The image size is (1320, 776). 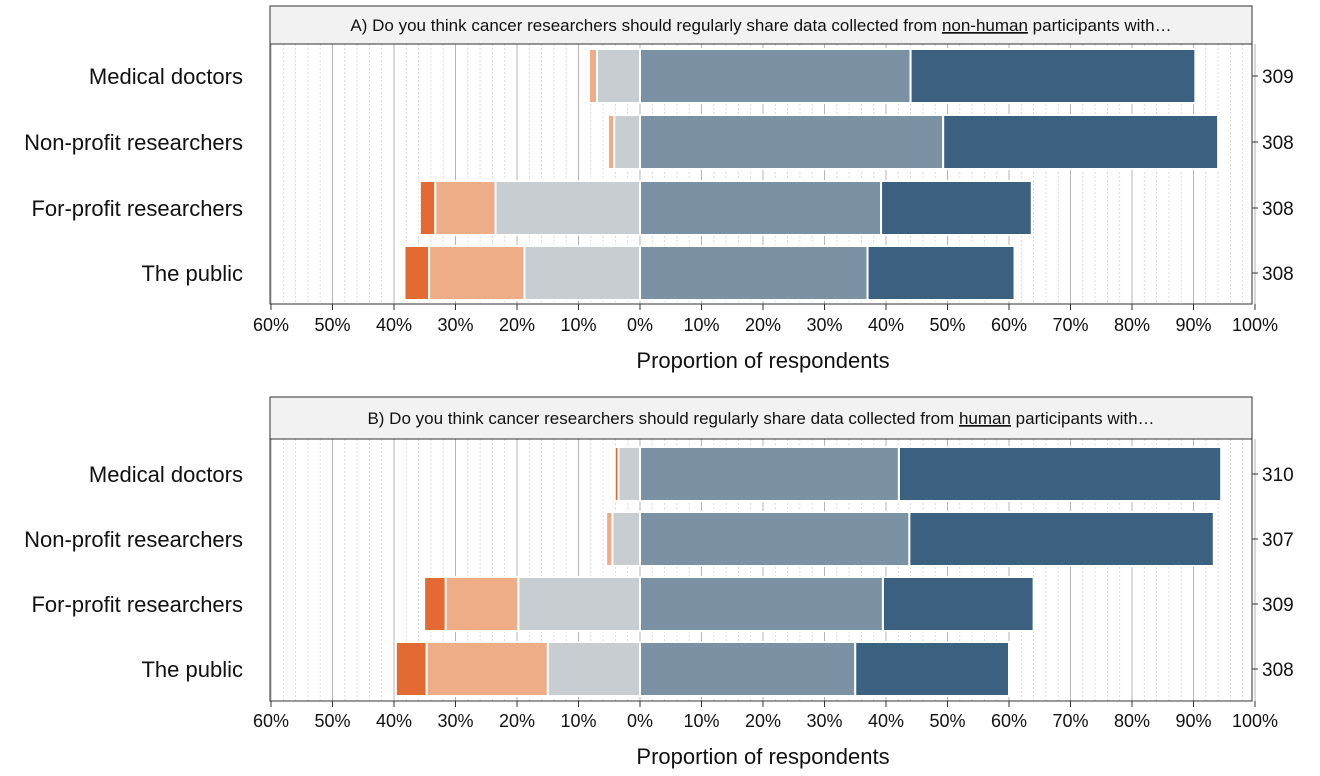 I want to click on chart-title-emphasis: human, so click(x=985, y=418).